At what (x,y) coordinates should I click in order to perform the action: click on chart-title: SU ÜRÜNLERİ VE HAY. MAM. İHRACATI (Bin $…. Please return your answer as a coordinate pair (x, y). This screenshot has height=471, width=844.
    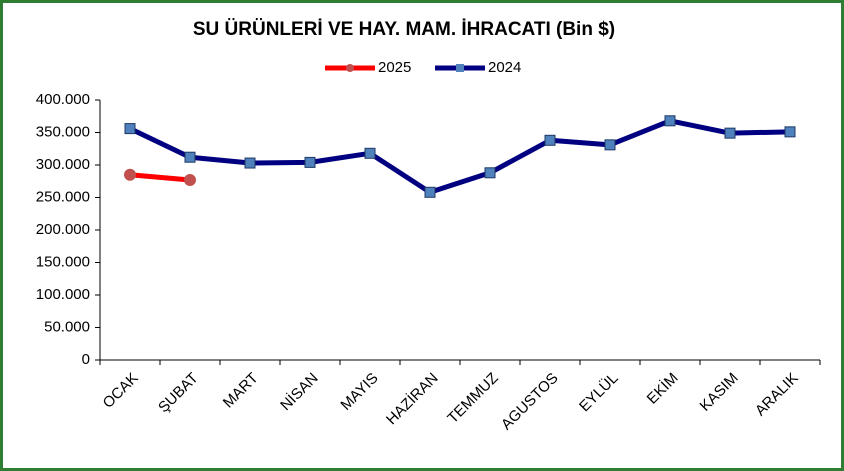
    Looking at the image, I should click on (404, 29).